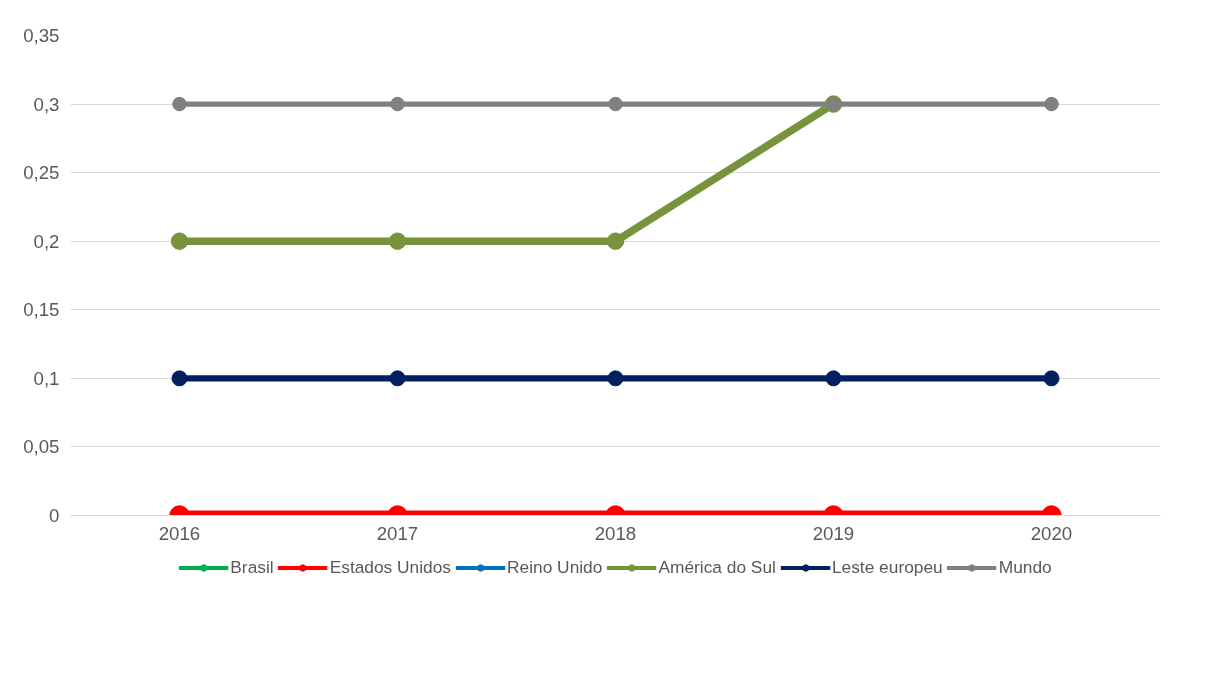 The height and width of the screenshot is (673, 1216). What do you see at coordinates (555, 567) in the screenshot?
I see `legend-label: Reino Unido` at bounding box center [555, 567].